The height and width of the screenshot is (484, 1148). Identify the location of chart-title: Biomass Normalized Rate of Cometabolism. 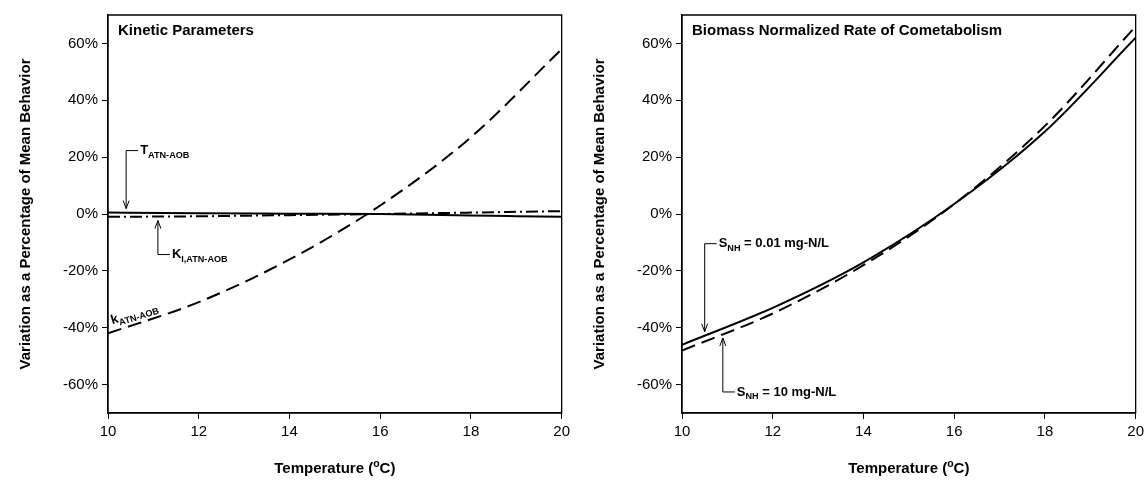
(847, 30).